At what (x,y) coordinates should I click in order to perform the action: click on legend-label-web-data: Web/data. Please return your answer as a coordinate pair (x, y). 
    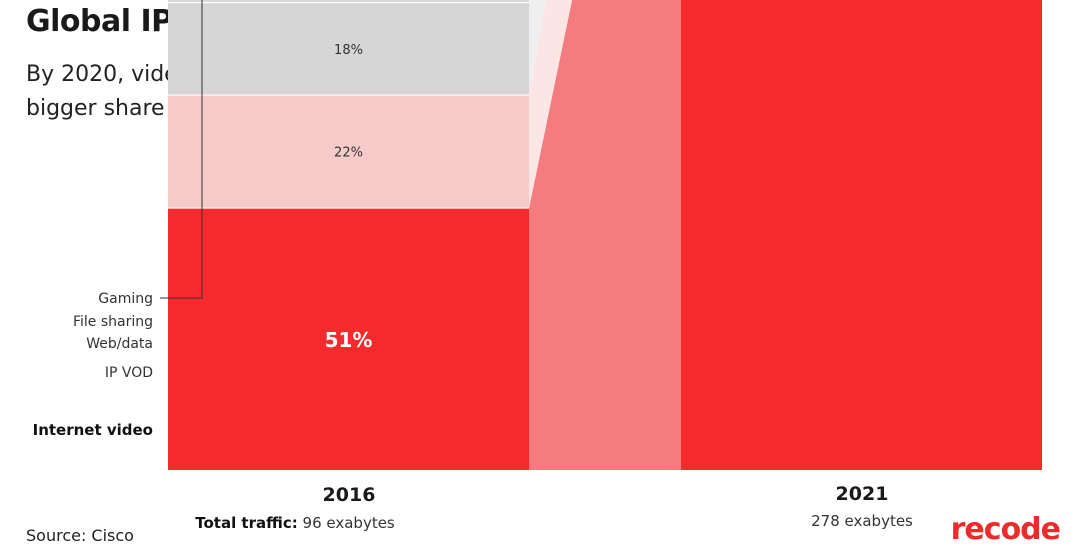
    Looking at the image, I should click on (119, 344).